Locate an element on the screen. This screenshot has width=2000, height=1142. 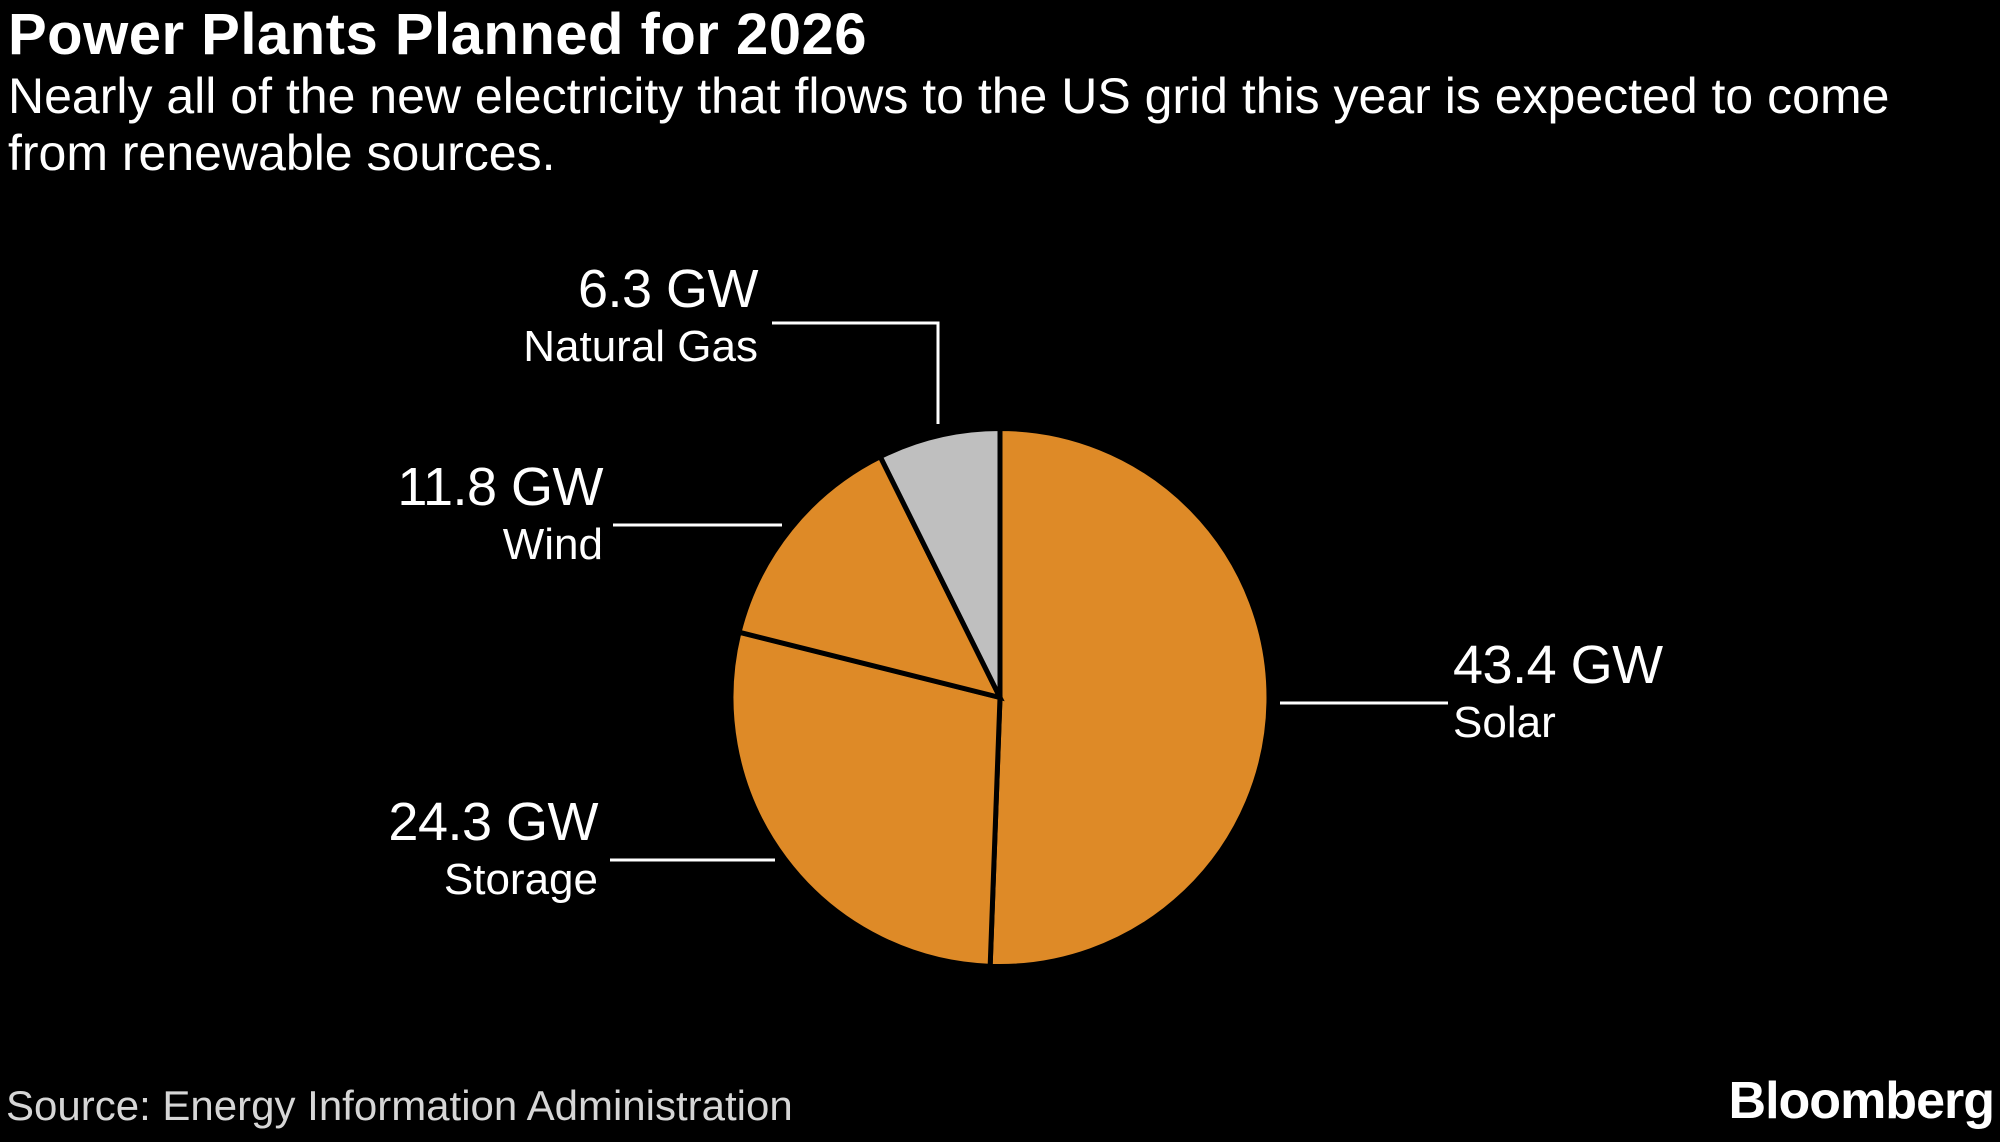
slice-name-wind: Wind is located at coordinates (552, 544).